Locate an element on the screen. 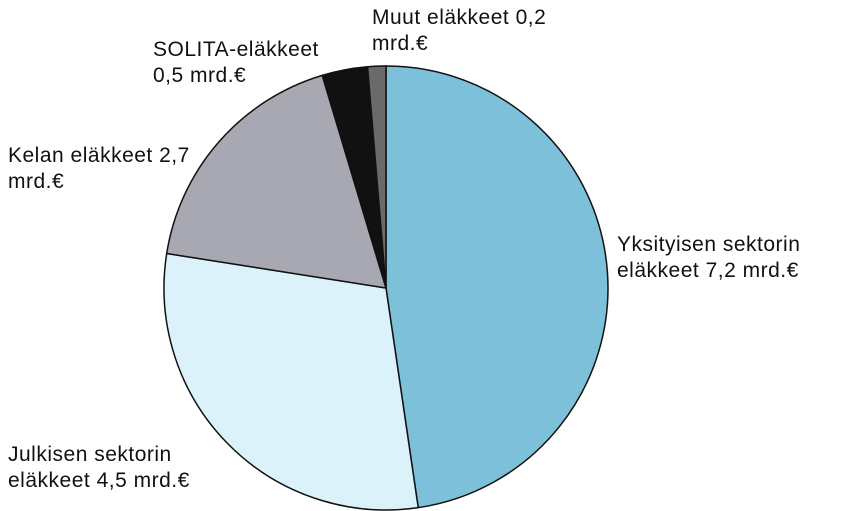 The height and width of the screenshot is (511, 842). slice-label: Kelan eläkkeet 2,7 mrd.€ is located at coordinates (108, 169).